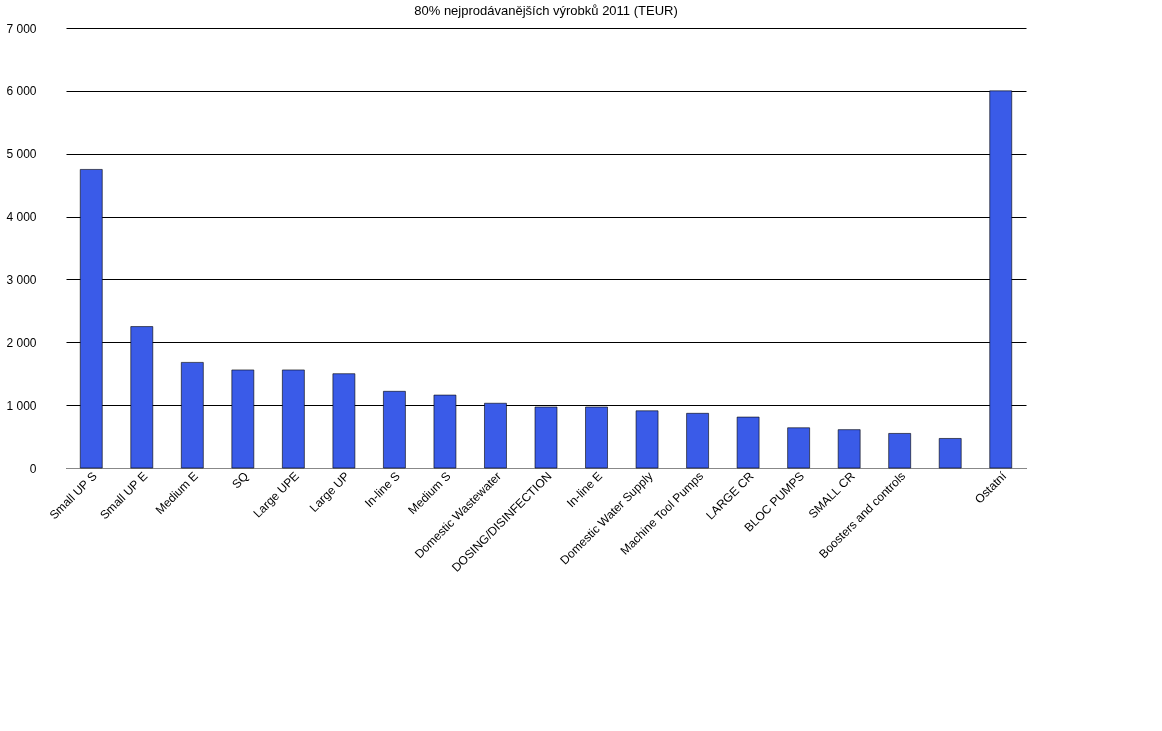 The height and width of the screenshot is (731, 1162). What do you see at coordinates (21, 405) in the screenshot?
I see `y-tick-label: 1 000` at bounding box center [21, 405].